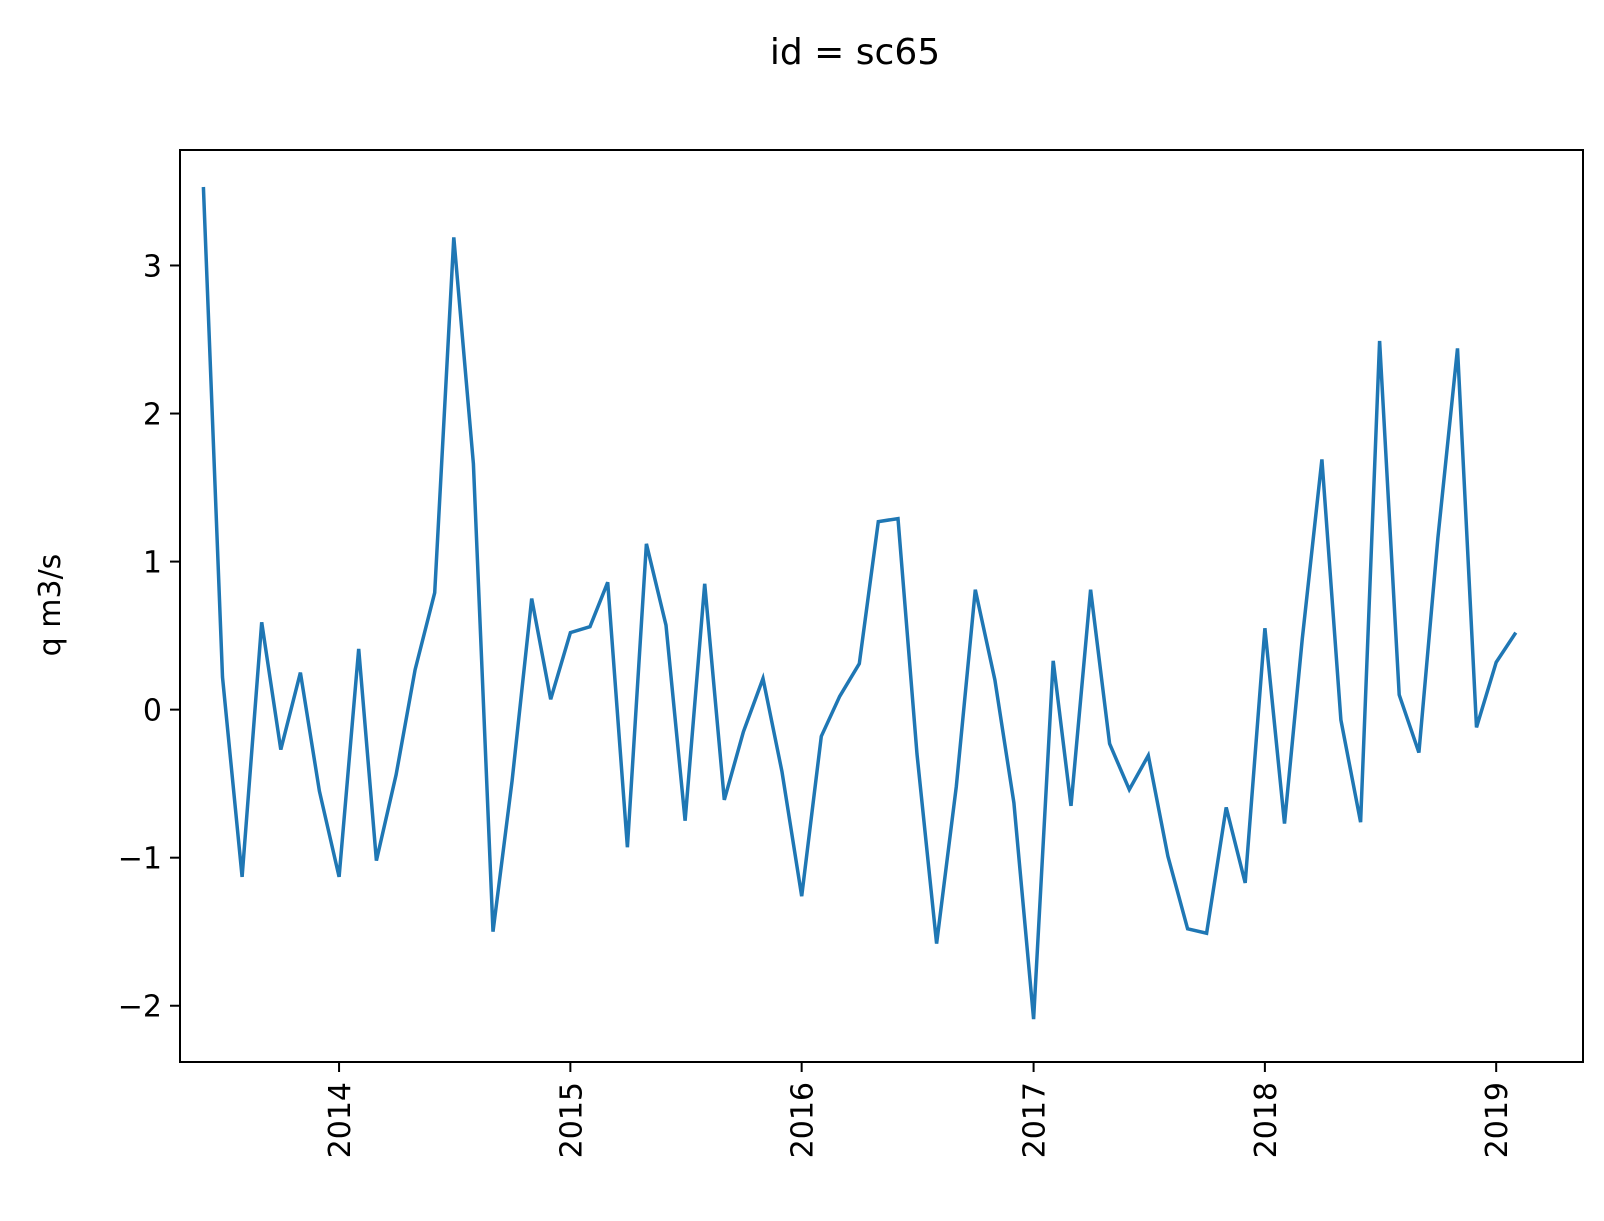  I want to click on y-tick-label: 0, so click(152, 711).